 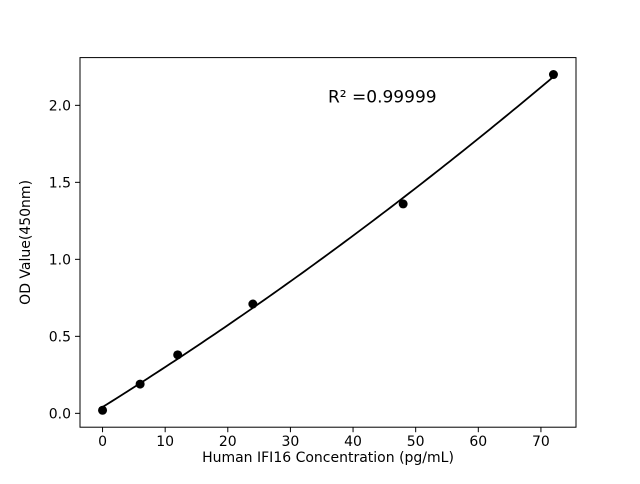 I want to click on y-tick-label: 2.0, so click(x=60, y=106).